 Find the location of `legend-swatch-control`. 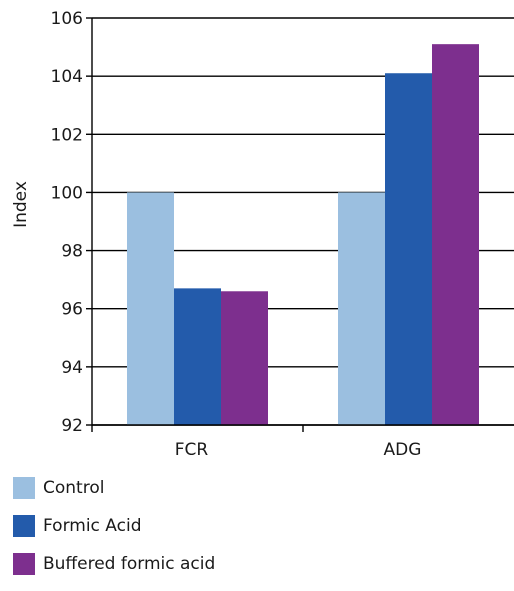

legend-swatch-control is located at coordinates (24, 488).